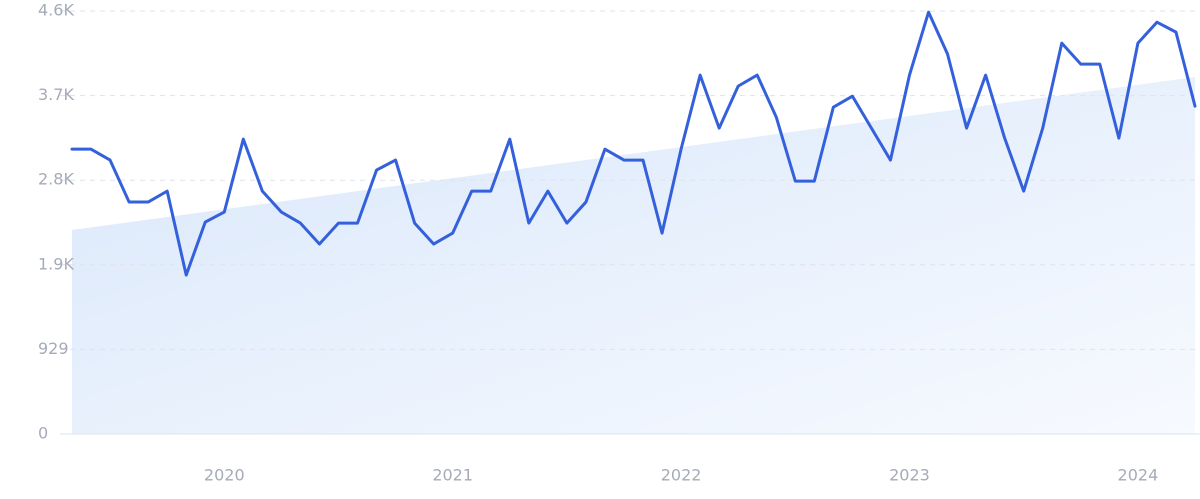 The width and height of the screenshot is (1200, 499). Describe the element at coordinates (56, 263) in the screenshot. I see `y-tick-label: 1.9K` at that location.